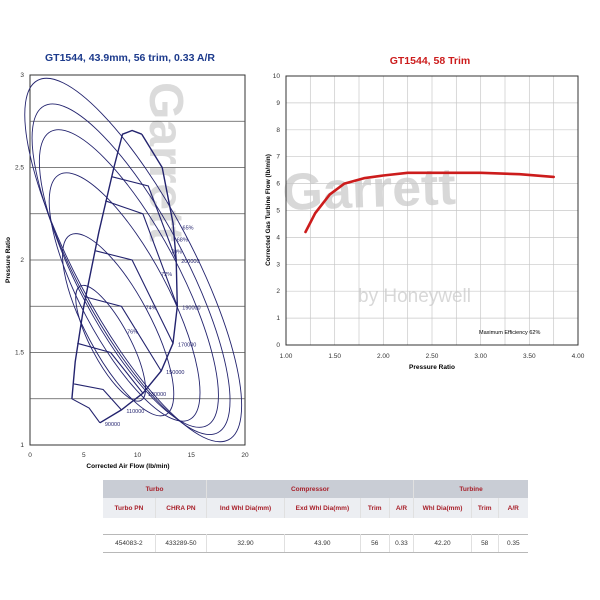 This screenshot has height=600, width=600. What do you see at coordinates (176, 253) in the screenshot?
I see `efficiency-label: 70%` at bounding box center [176, 253].